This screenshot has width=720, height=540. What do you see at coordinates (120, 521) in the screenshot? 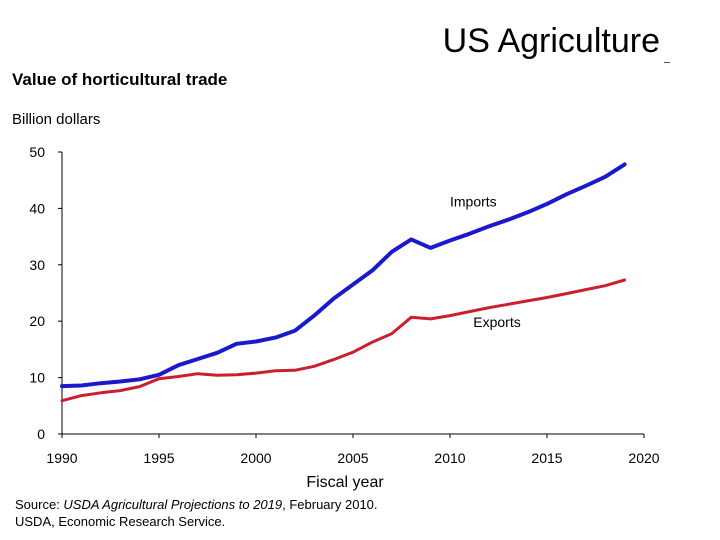
I see `source-line2: USDA, Economic Research Service.` at bounding box center [120, 521].